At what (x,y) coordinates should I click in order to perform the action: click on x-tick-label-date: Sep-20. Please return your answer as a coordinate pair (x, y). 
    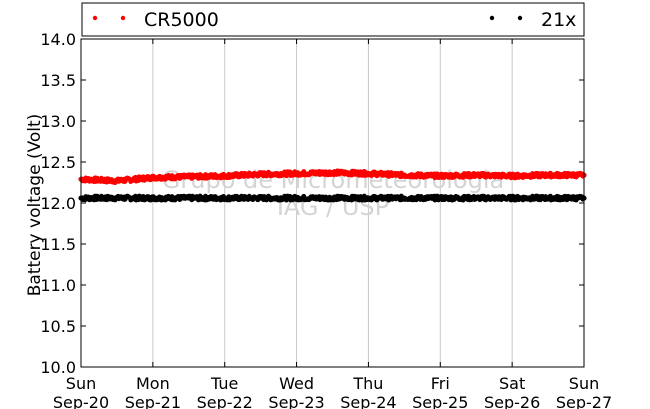
    Looking at the image, I should click on (81, 401).